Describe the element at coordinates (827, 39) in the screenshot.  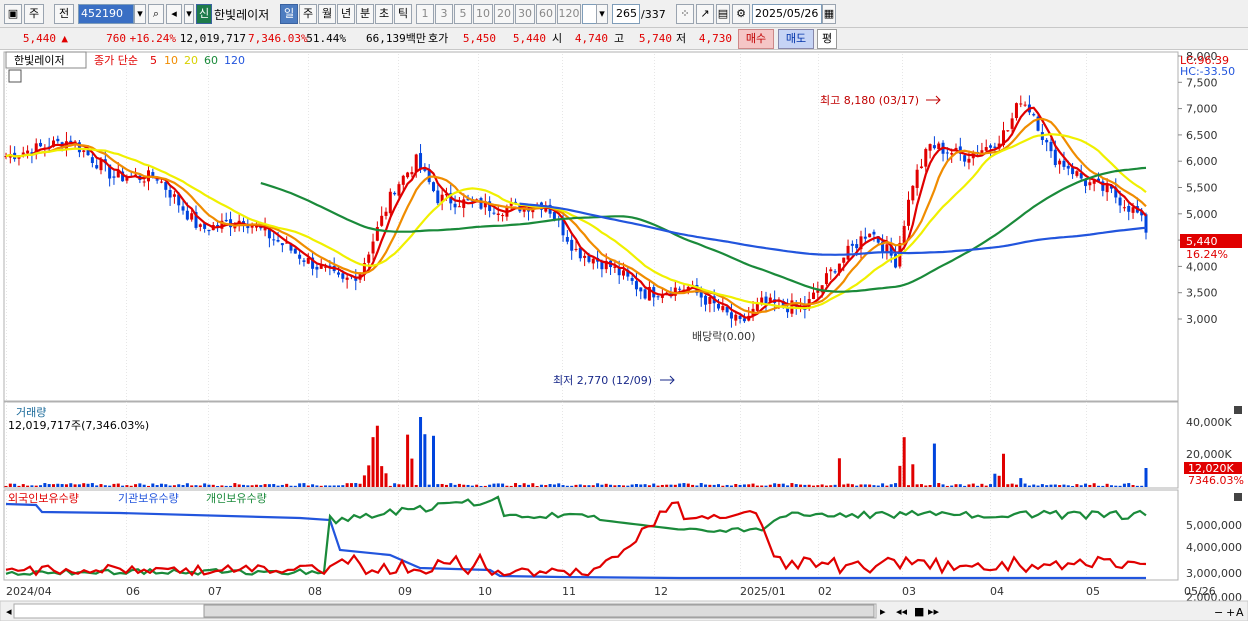
I see `eval-button: 평` at that location.